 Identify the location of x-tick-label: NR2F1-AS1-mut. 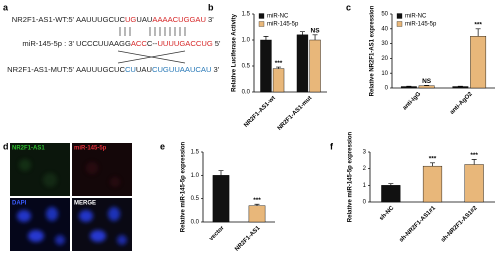
(295, 113).